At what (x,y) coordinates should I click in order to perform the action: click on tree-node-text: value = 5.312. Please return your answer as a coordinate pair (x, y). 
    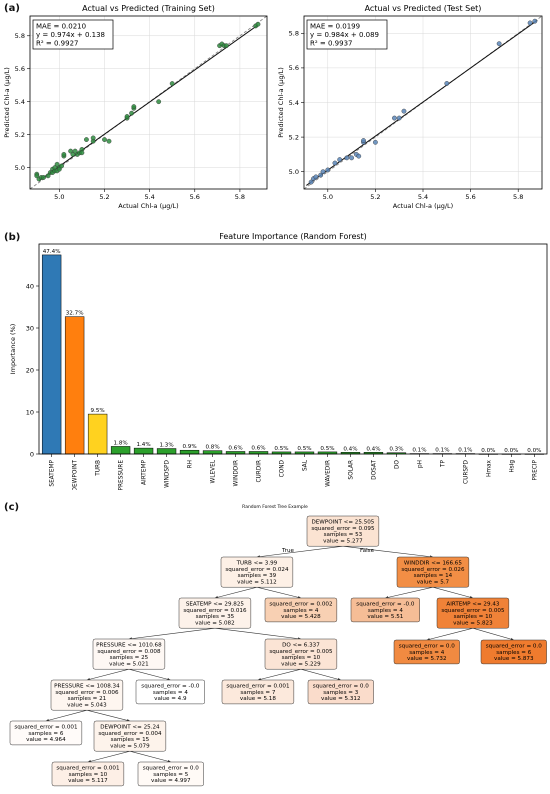
    Looking at the image, I should click on (341, 699).